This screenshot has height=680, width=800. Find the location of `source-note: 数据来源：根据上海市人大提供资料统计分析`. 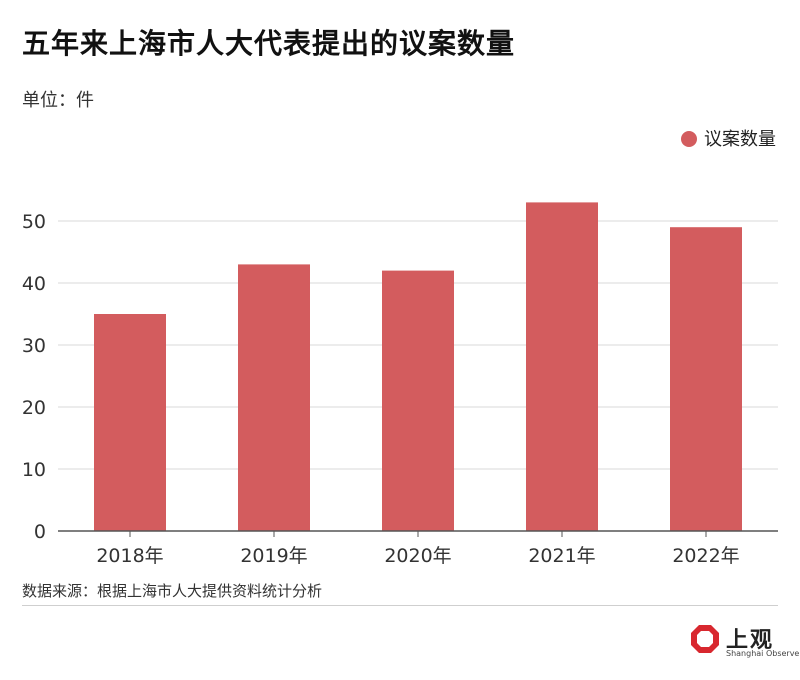

source-note: 数据来源：根据上海市人大提供资料统计分析 is located at coordinates (172, 591).